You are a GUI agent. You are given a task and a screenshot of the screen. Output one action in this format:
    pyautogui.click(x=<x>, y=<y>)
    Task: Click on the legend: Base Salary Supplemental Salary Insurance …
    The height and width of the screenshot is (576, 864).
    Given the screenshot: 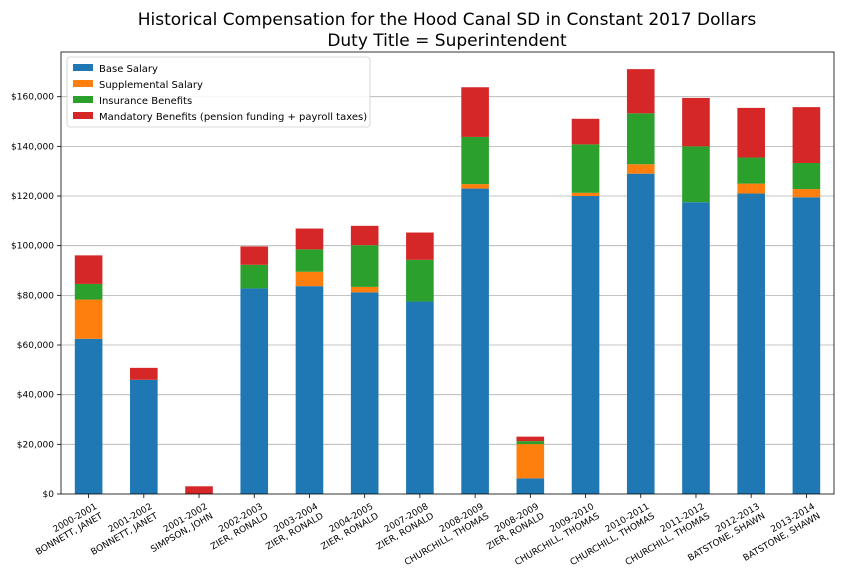 What is the action you would take?
    pyautogui.click(x=218, y=92)
    